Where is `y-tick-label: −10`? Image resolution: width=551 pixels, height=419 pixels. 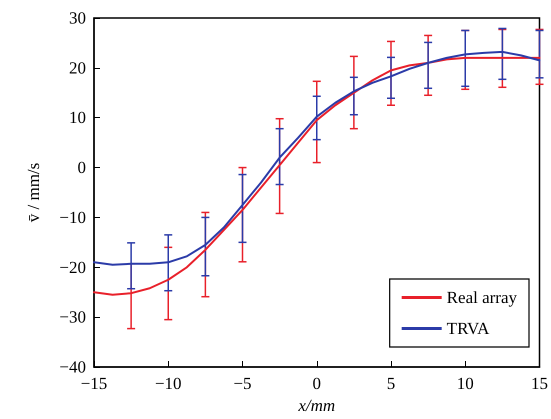
y-tick-label: −10 is located at coordinates (72, 217).